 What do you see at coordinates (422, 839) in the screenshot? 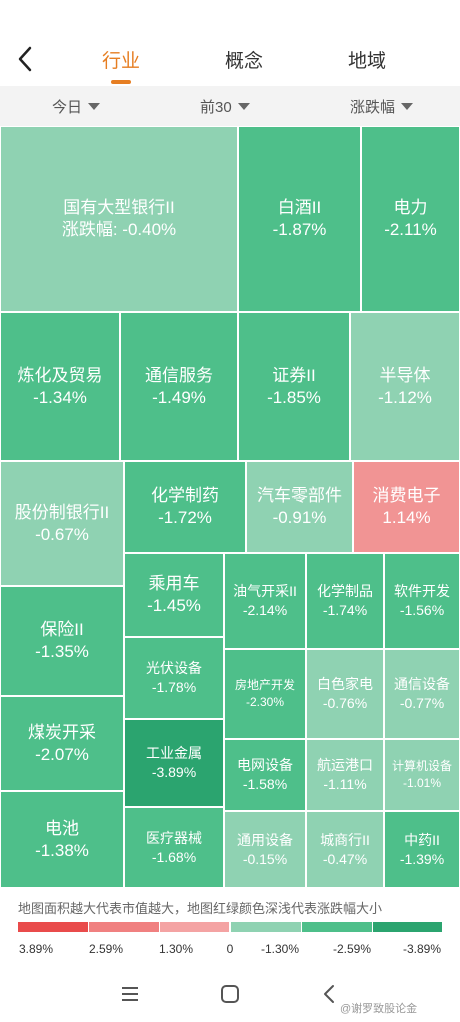
I see `cell-name: 中药II` at bounding box center [422, 839].